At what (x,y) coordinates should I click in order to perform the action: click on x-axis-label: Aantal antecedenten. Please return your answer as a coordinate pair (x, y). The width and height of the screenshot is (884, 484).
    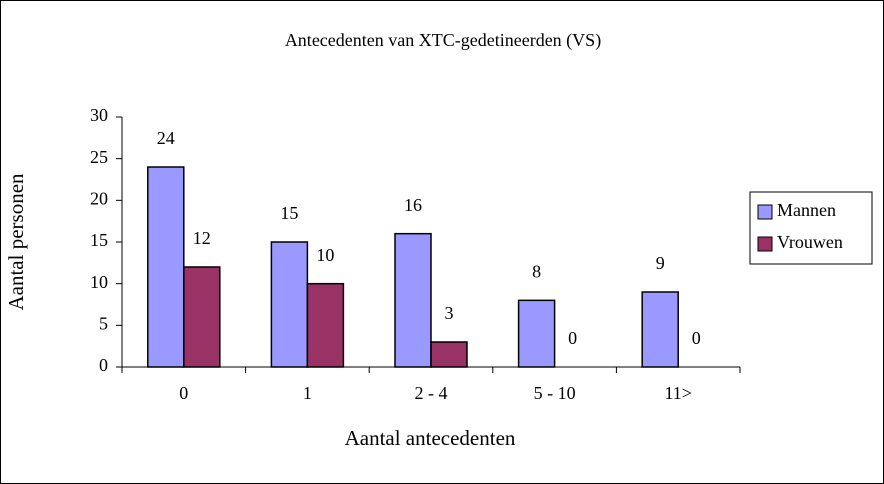
    Looking at the image, I should click on (430, 438).